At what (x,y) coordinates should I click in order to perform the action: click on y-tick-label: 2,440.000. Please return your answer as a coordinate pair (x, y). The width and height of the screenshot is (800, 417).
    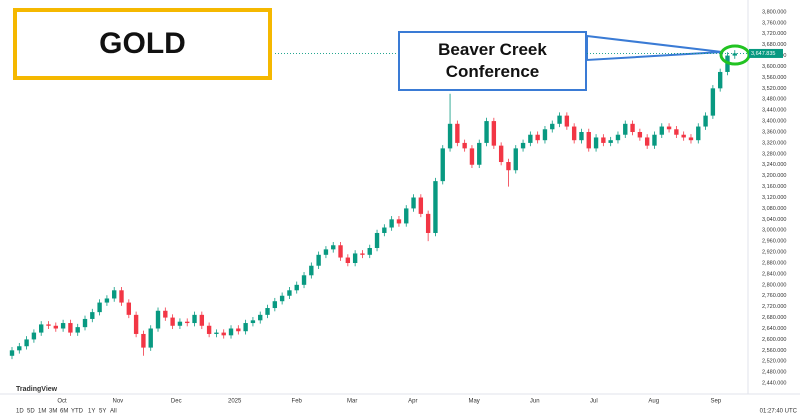
    Looking at the image, I should click on (774, 384).